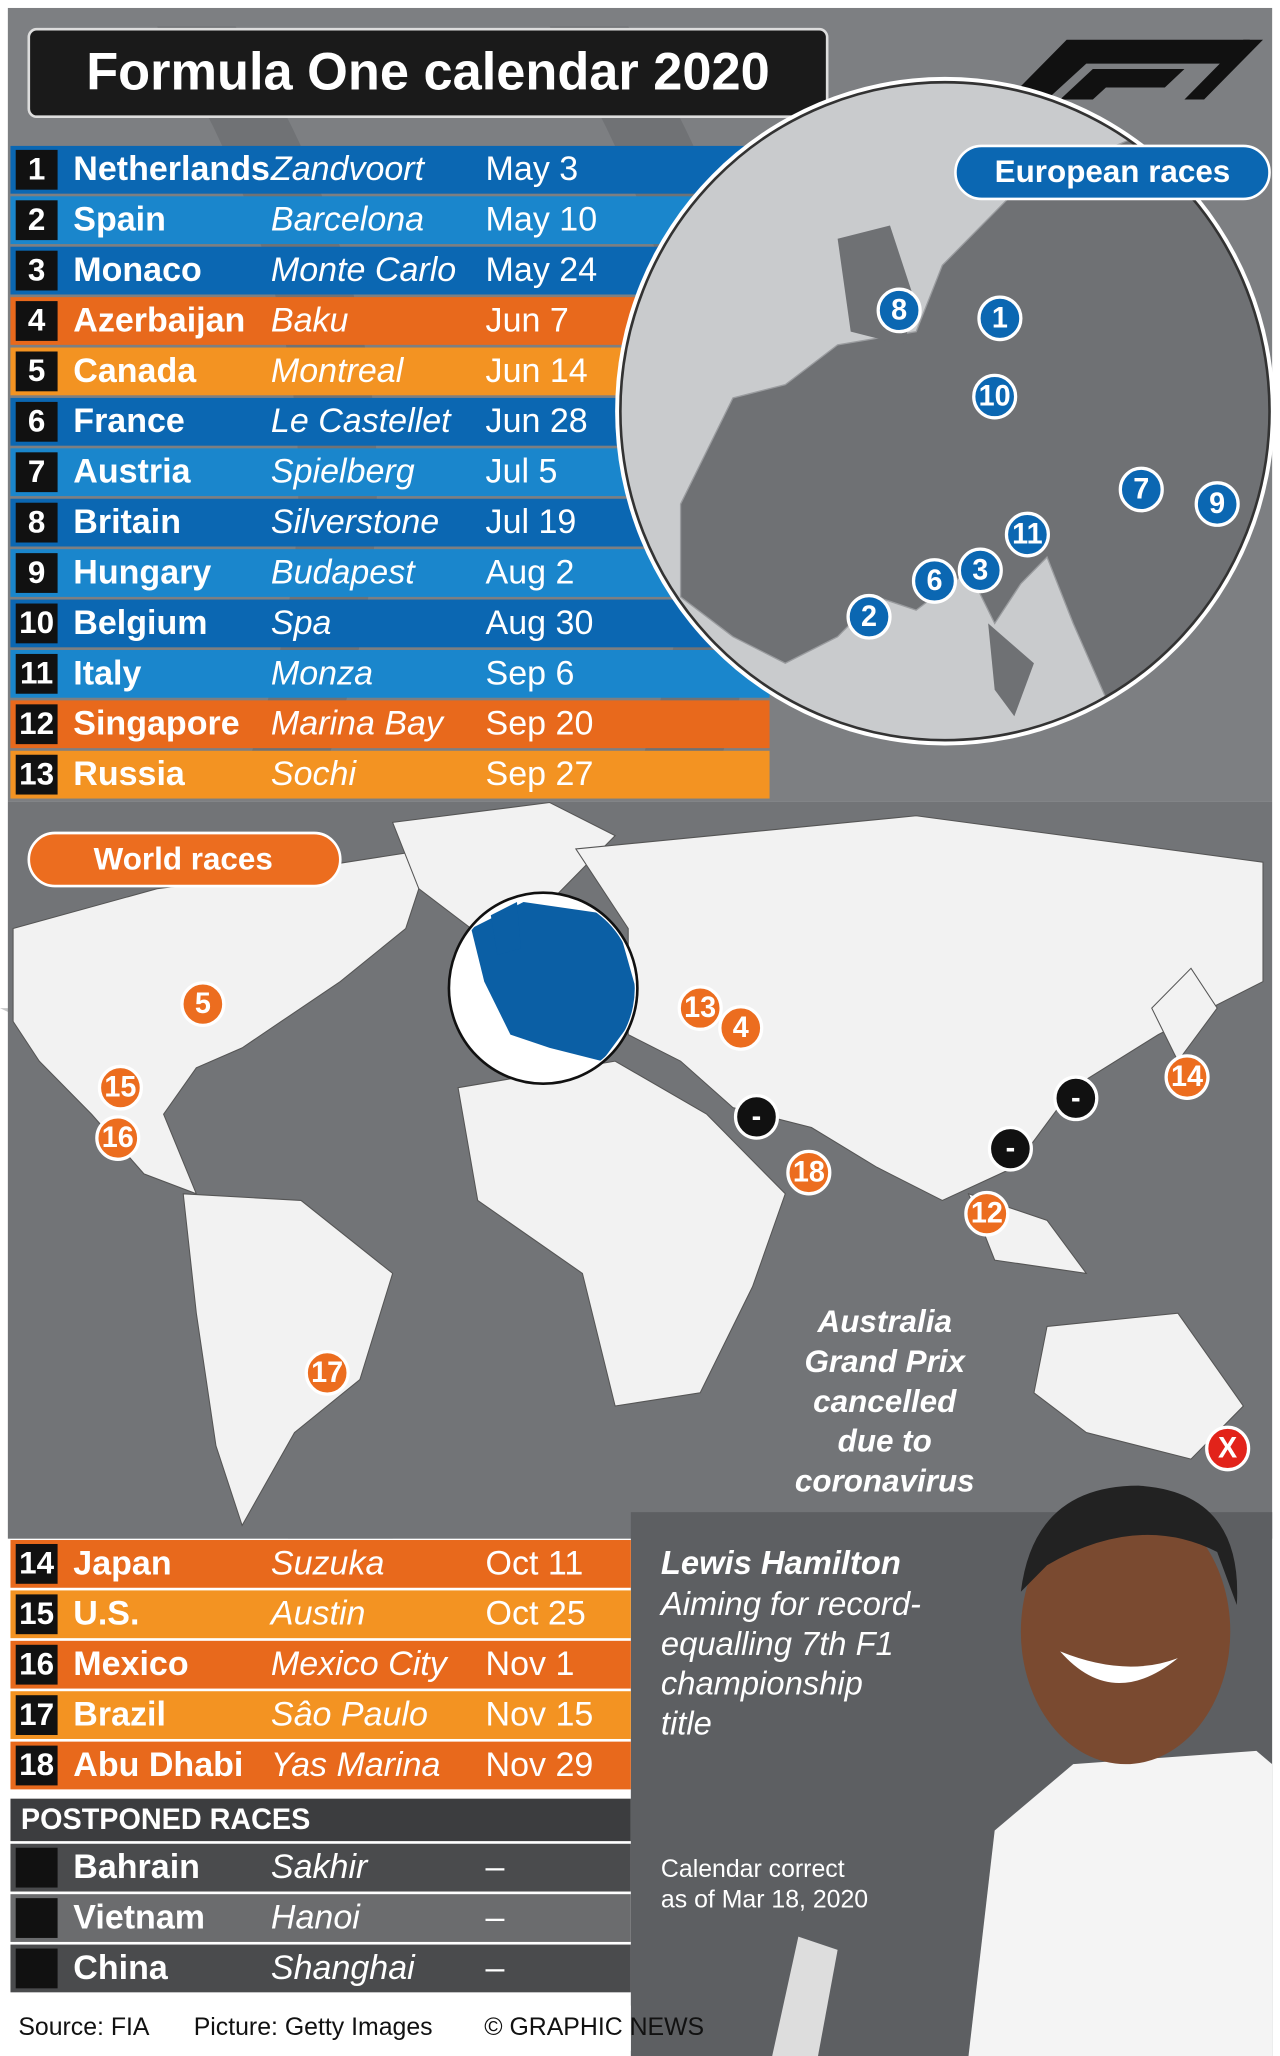  I want to click on world-marker-label: 16, so click(118, 1138).